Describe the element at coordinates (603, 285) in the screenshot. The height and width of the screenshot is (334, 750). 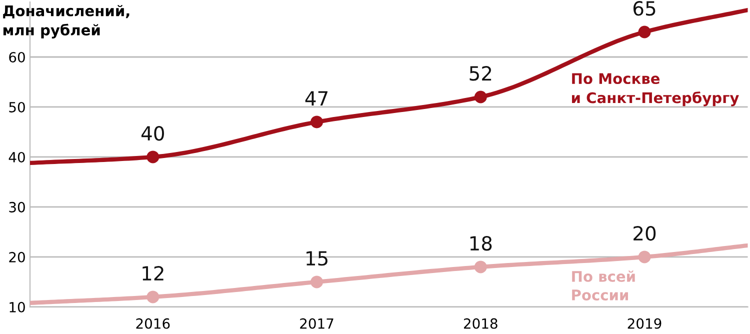
I see `series-label: По всей России` at that location.